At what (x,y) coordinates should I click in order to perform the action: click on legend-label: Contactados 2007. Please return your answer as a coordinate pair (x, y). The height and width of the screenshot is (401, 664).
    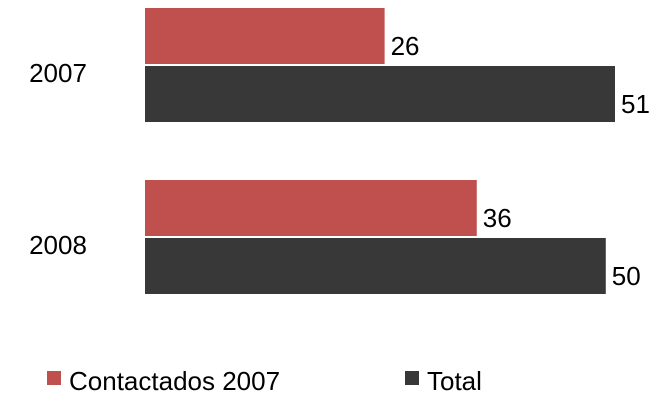
    Looking at the image, I should click on (174, 381).